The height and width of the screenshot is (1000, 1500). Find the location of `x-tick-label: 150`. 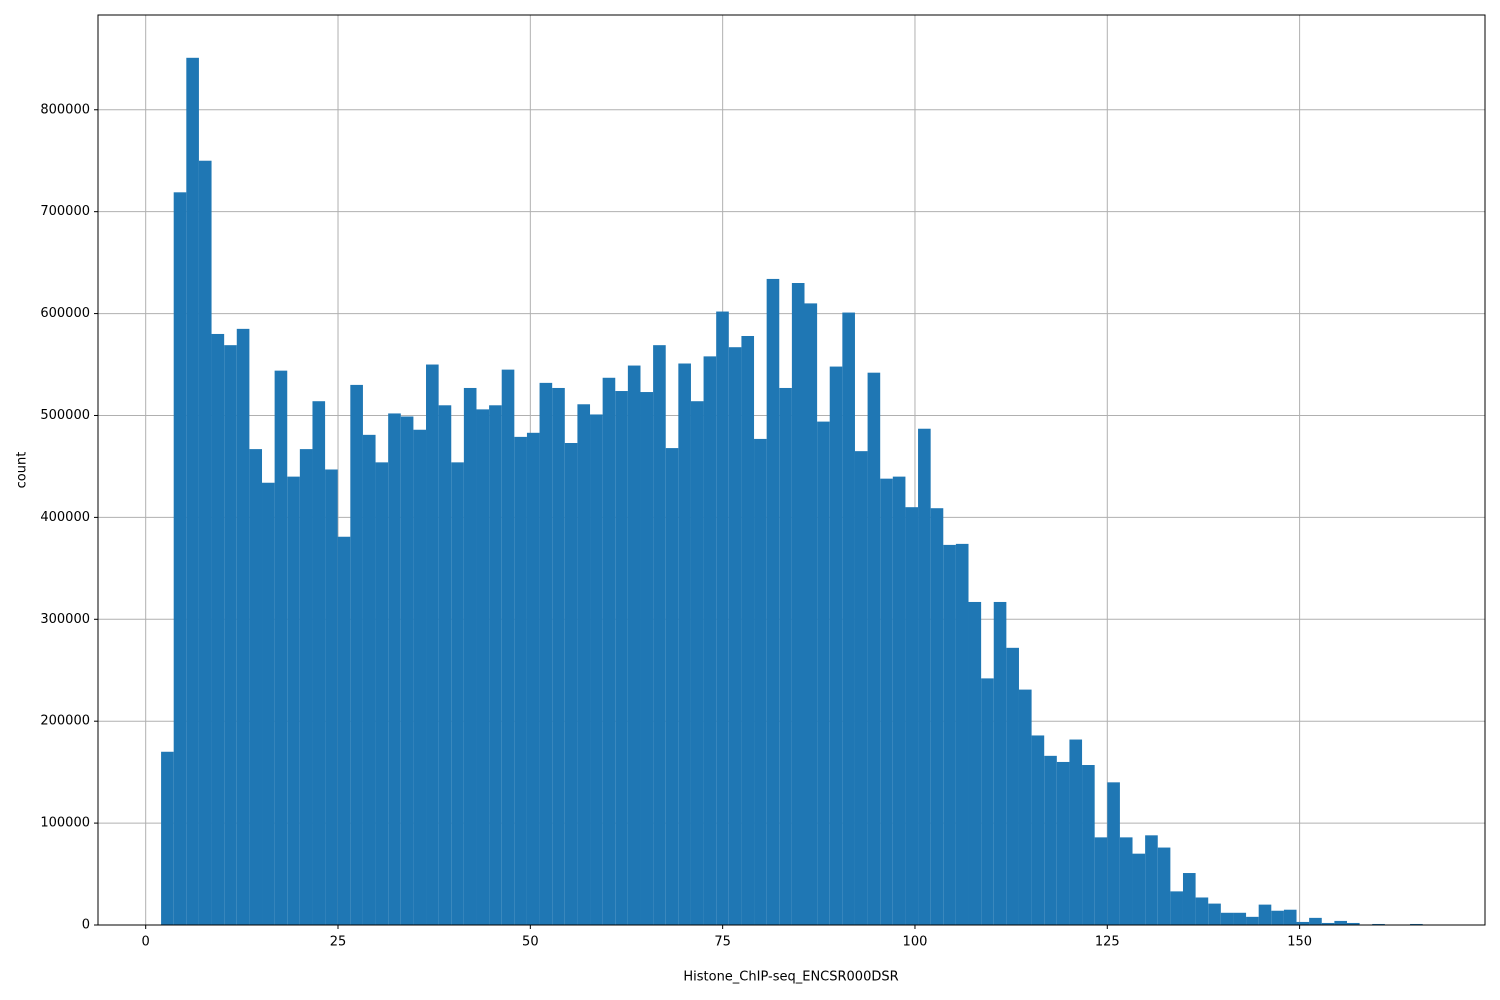

x-tick-label: 150 is located at coordinates (1299, 942).